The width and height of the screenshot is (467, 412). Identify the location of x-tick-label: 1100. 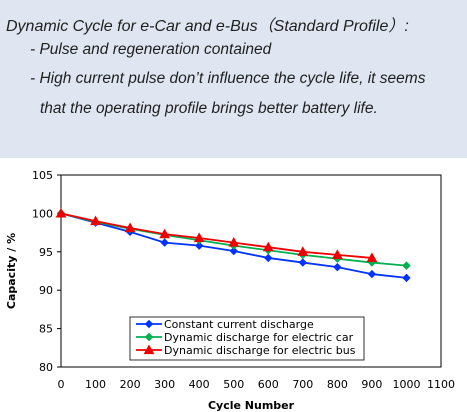
(441, 384).